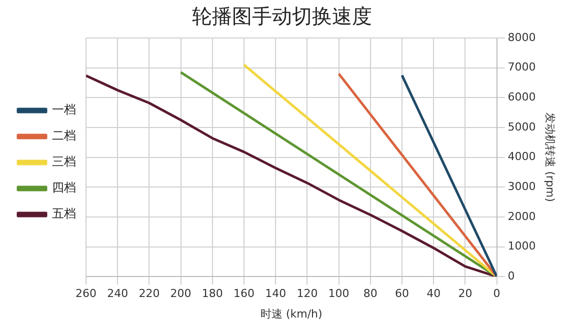 The width and height of the screenshot is (566, 329). I want to click on x-tick-label: 80, so click(370, 293).